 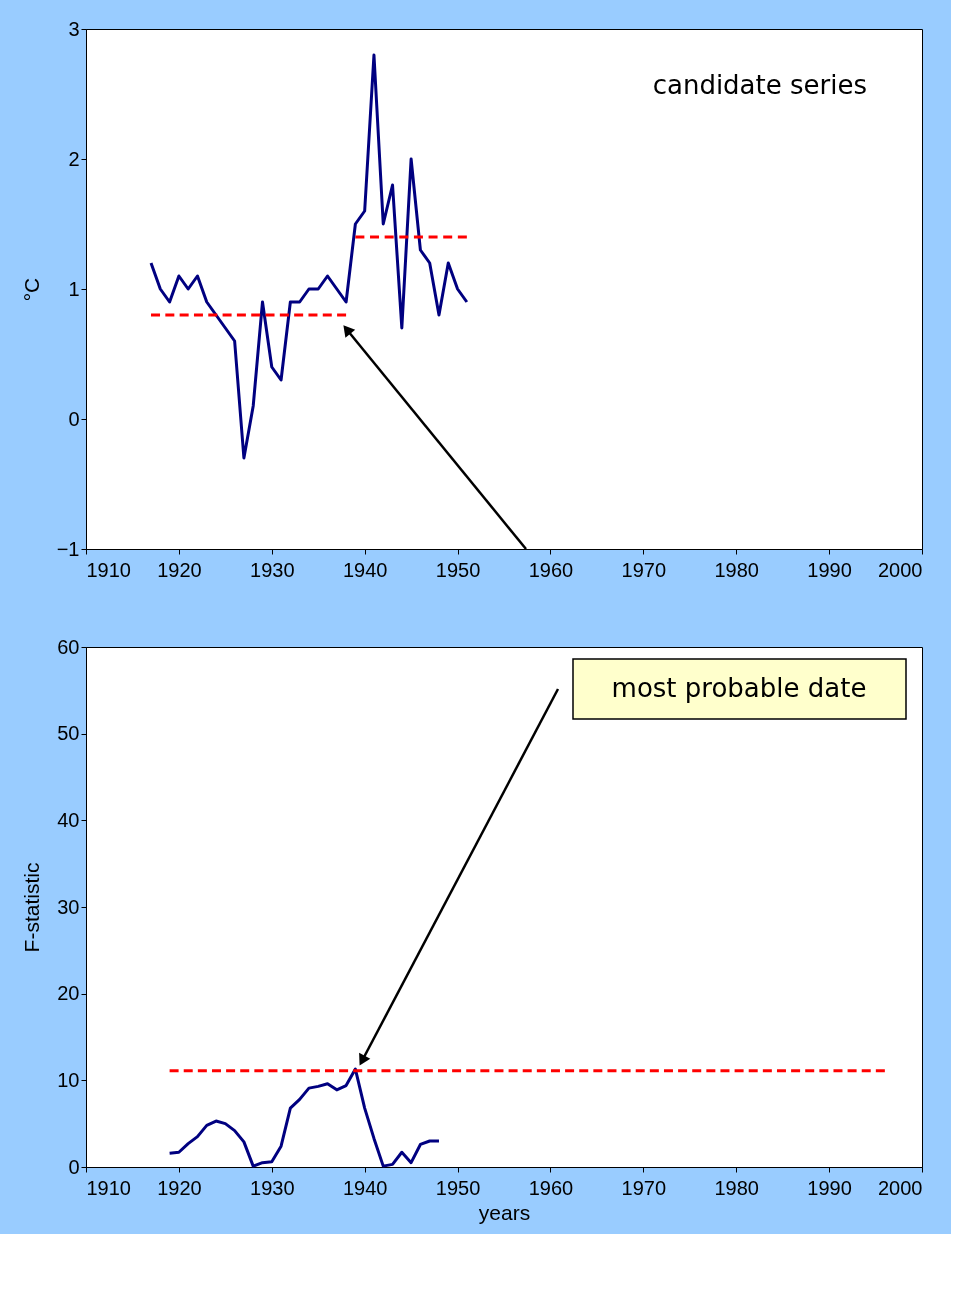 What do you see at coordinates (68, 819) in the screenshot?
I see `y-tick-label: 40` at bounding box center [68, 819].